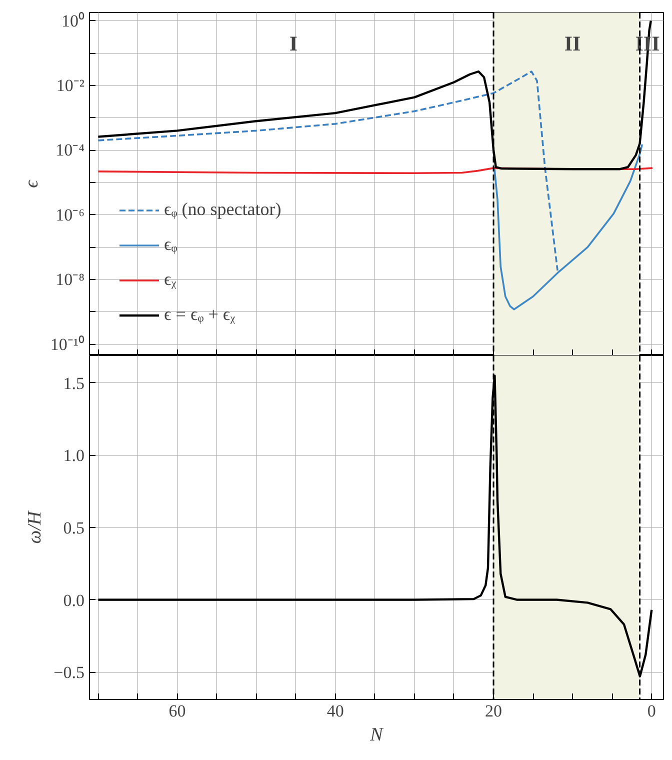 The width and height of the screenshot is (672, 760). I want to click on y-tick-label: 10⁰, so click(73, 20).